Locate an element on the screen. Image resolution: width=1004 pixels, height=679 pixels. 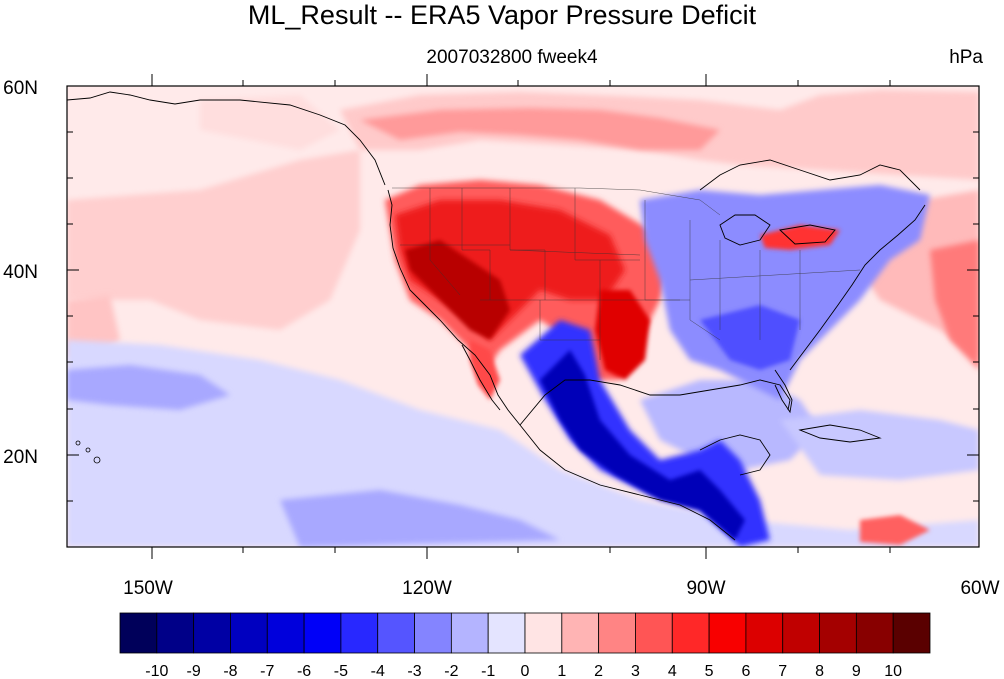
lat-ticks-left is located at coordinates (73, 293).